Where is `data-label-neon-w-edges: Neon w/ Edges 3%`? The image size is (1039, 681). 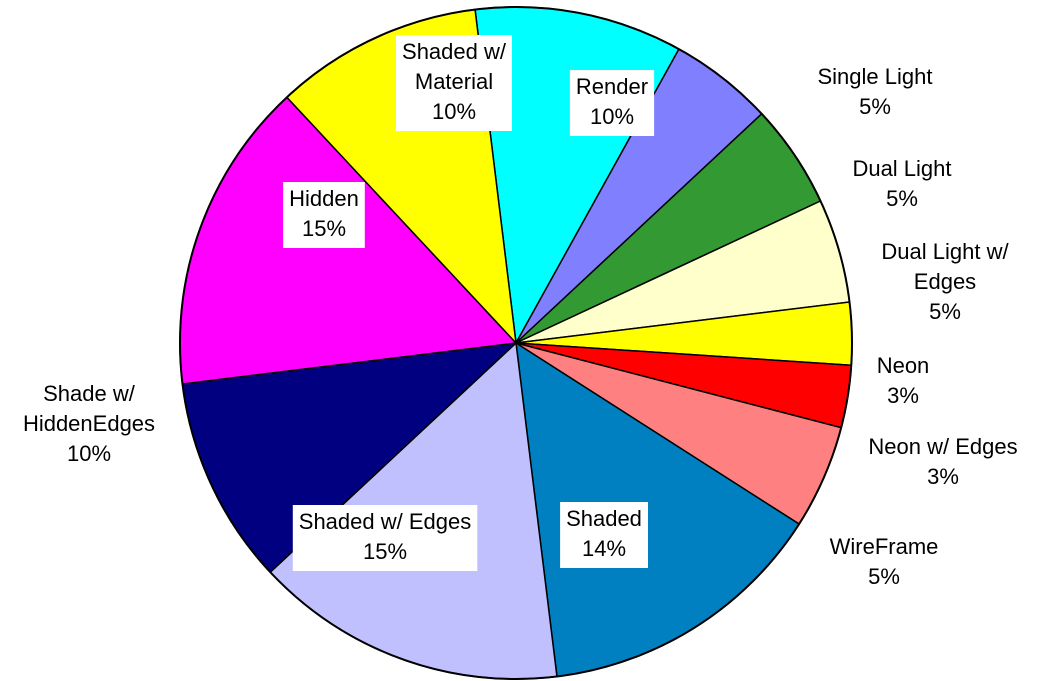
data-label-neon-w-edges: Neon w/ Edges 3% is located at coordinates (942, 461).